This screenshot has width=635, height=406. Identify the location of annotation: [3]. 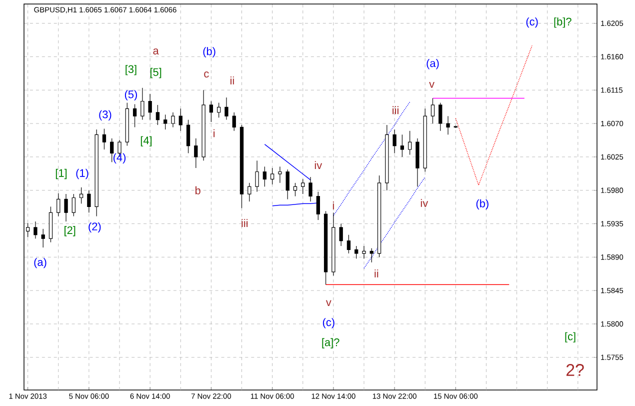
(131, 70).